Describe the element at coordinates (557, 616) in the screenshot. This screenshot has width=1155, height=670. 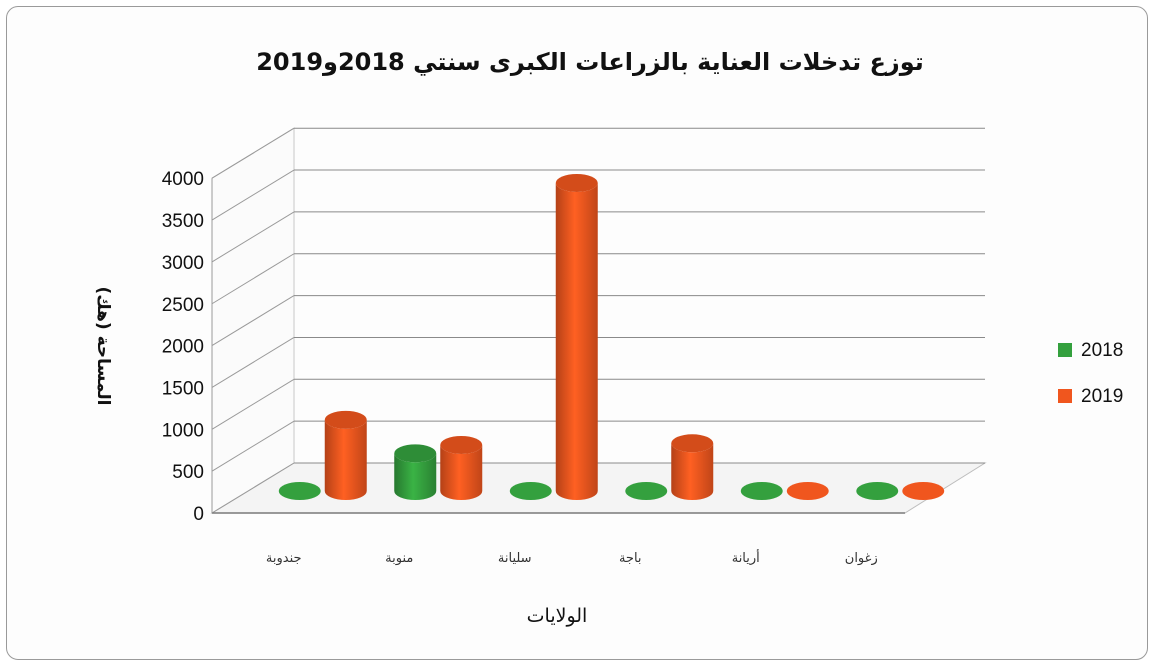
I see `x-axis-label: الولايات` at that location.